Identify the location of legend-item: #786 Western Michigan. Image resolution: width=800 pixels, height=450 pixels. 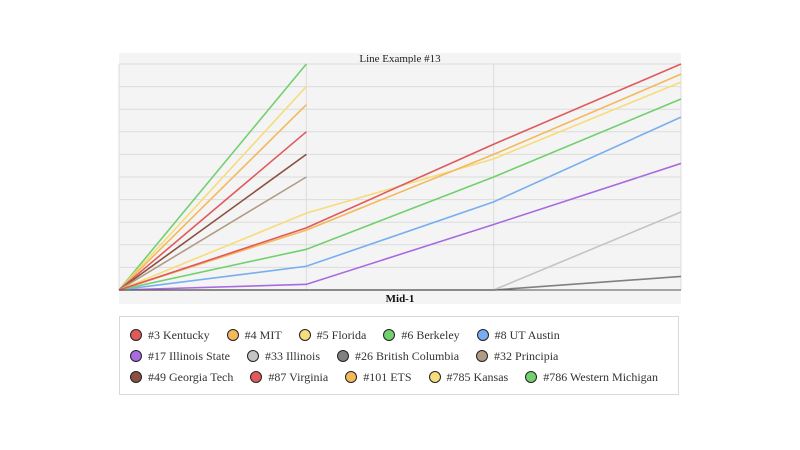
(591, 377).